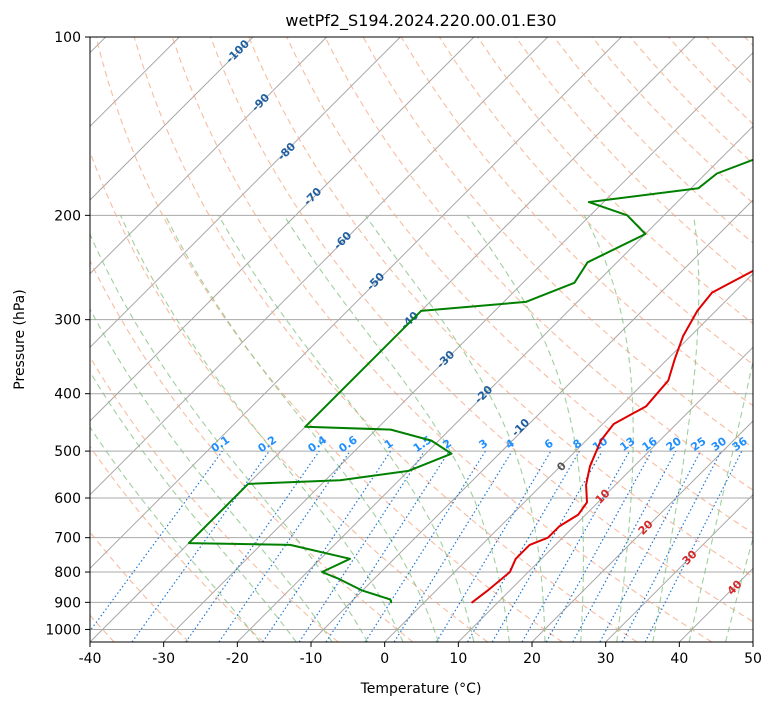  Describe the element at coordinates (318, 444) in the screenshot. I see `mixing-ratio-label: 0.4` at that location.